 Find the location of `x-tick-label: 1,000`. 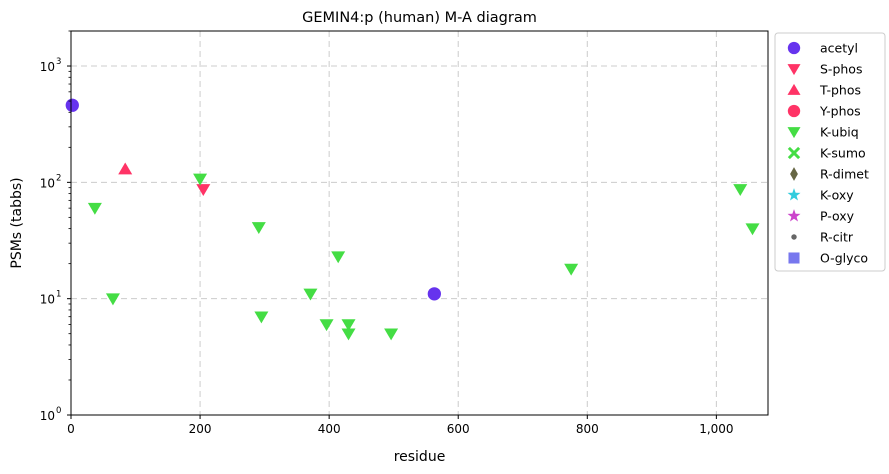

x-tick-label: 1,000 is located at coordinates (716, 429).